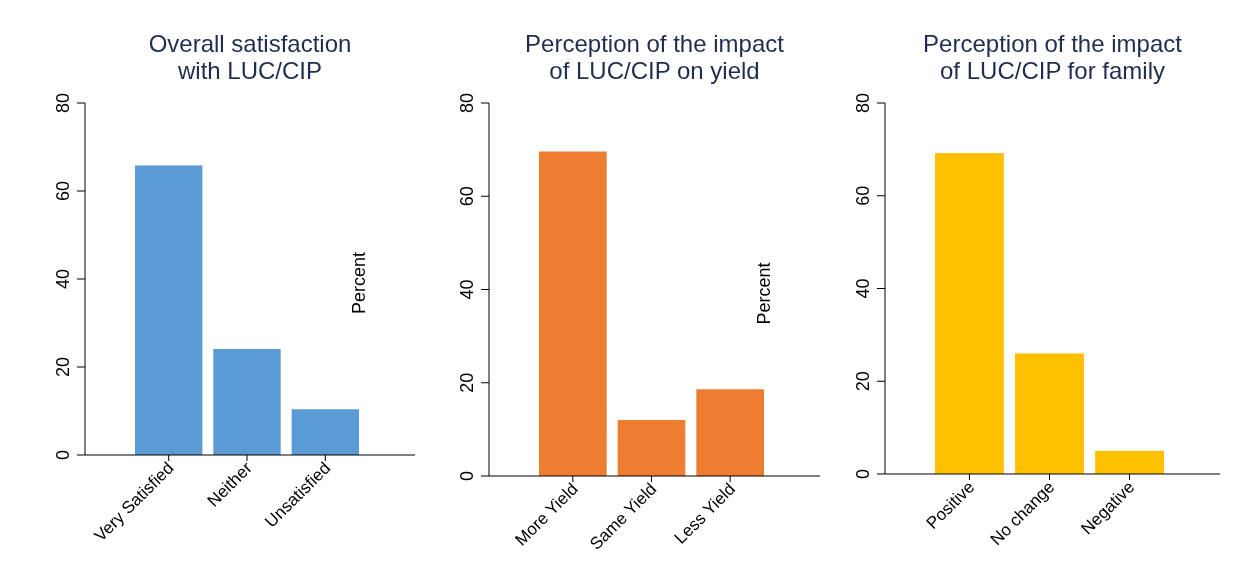 The image size is (1234, 584). Describe the element at coordinates (1053, 57) in the screenshot. I see `chart-title: Perception of the impact of LUC/CIP for family` at that location.